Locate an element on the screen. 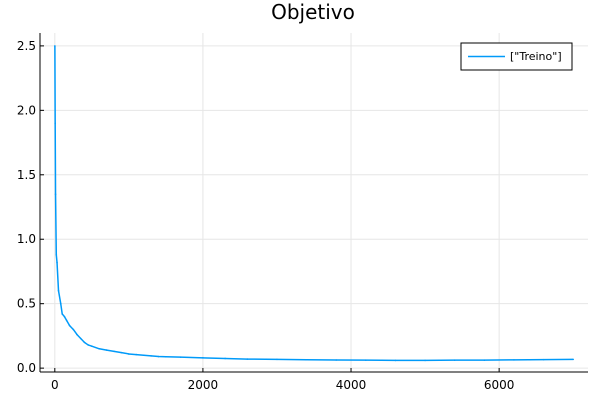 The image size is (600, 400). legend-label-treino: ["Treino"] is located at coordinates (536, 56).